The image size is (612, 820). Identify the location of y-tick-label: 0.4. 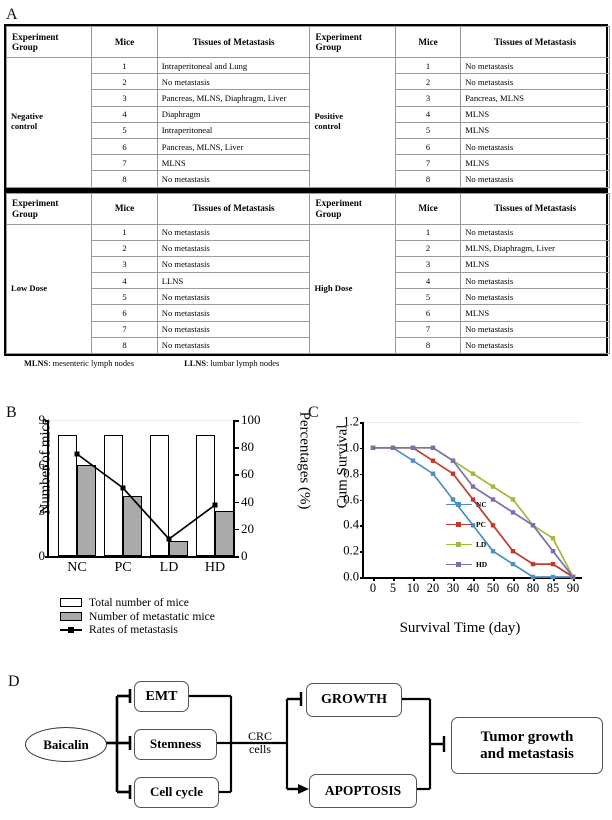
(351, 524).